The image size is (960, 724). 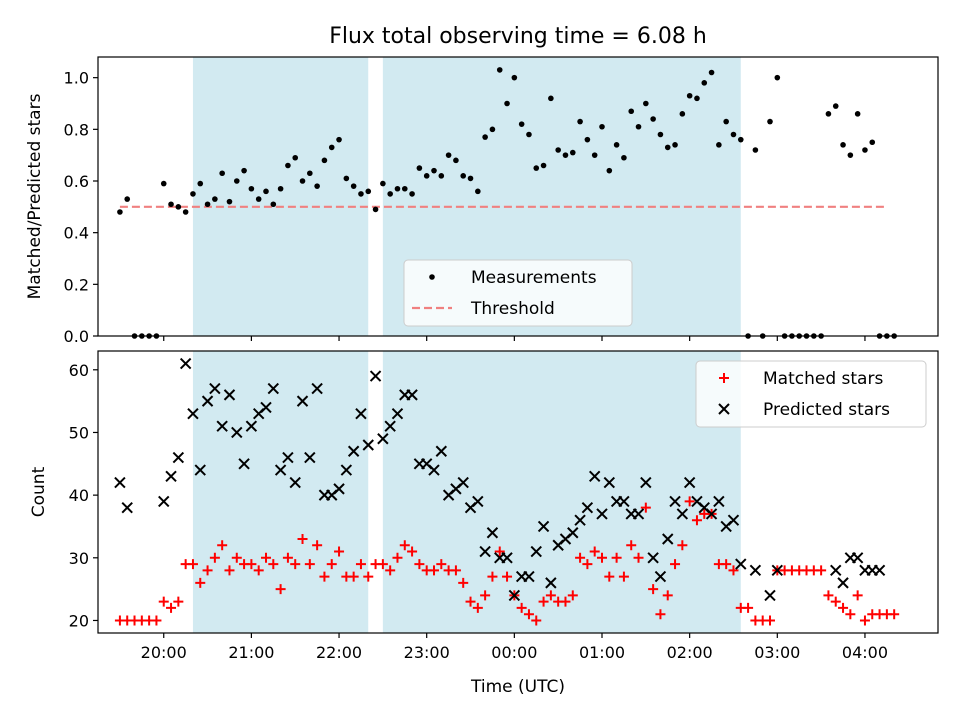 What do you see at coordinates (76, 336) in the screenshot?
I see `y-tick-label: 0.0` at bounding box center [76, 336].